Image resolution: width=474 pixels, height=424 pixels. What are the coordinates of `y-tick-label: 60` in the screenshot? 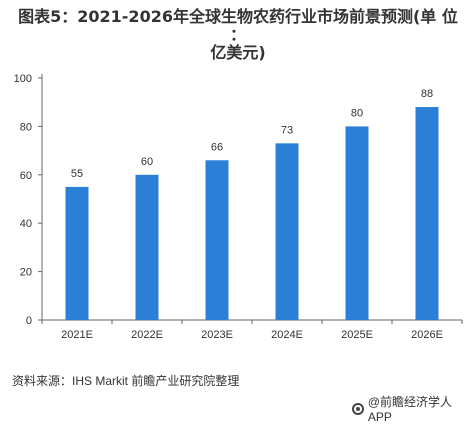 It's located at (26, 176).